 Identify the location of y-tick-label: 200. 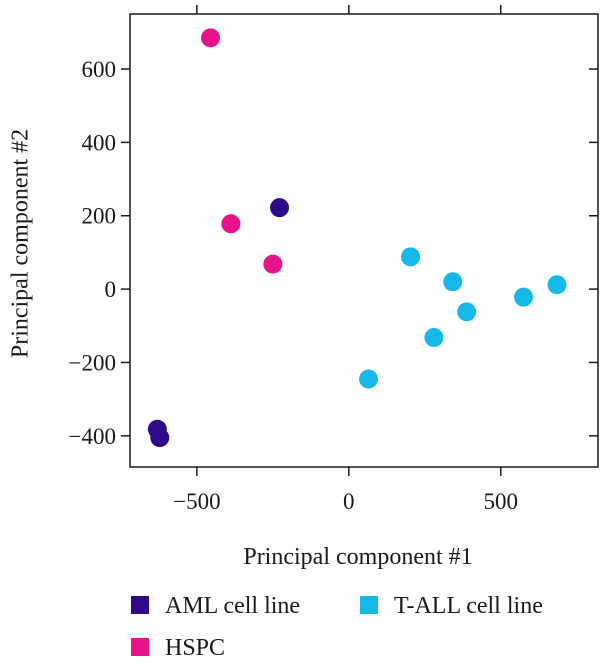
(99, 216).